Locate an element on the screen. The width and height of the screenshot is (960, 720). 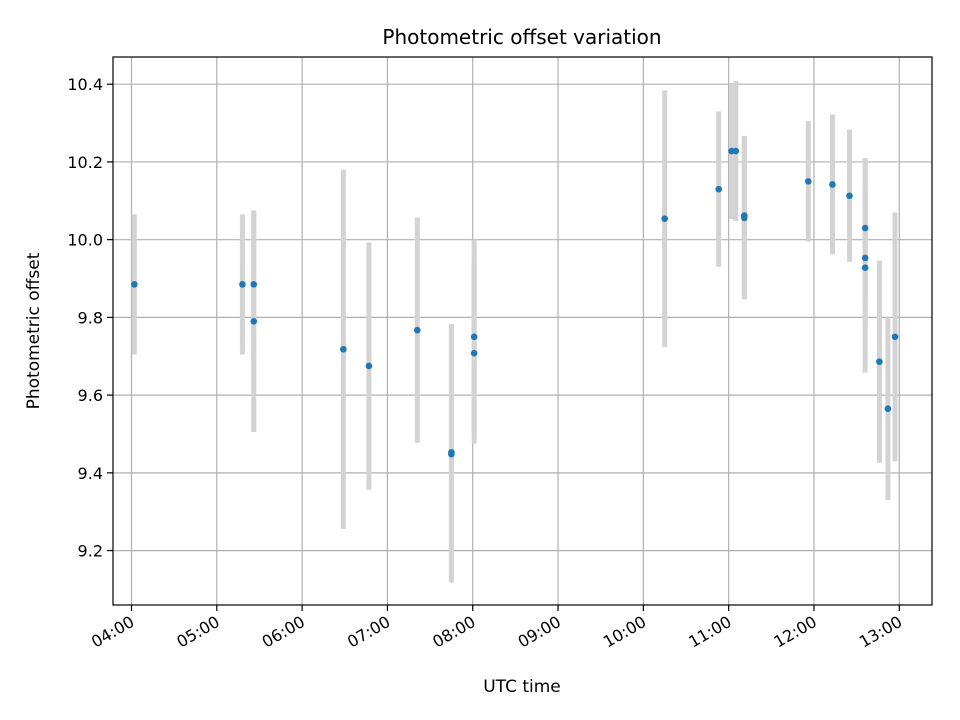
x-axis-label: UTC time is located at coordinates (522, 687).